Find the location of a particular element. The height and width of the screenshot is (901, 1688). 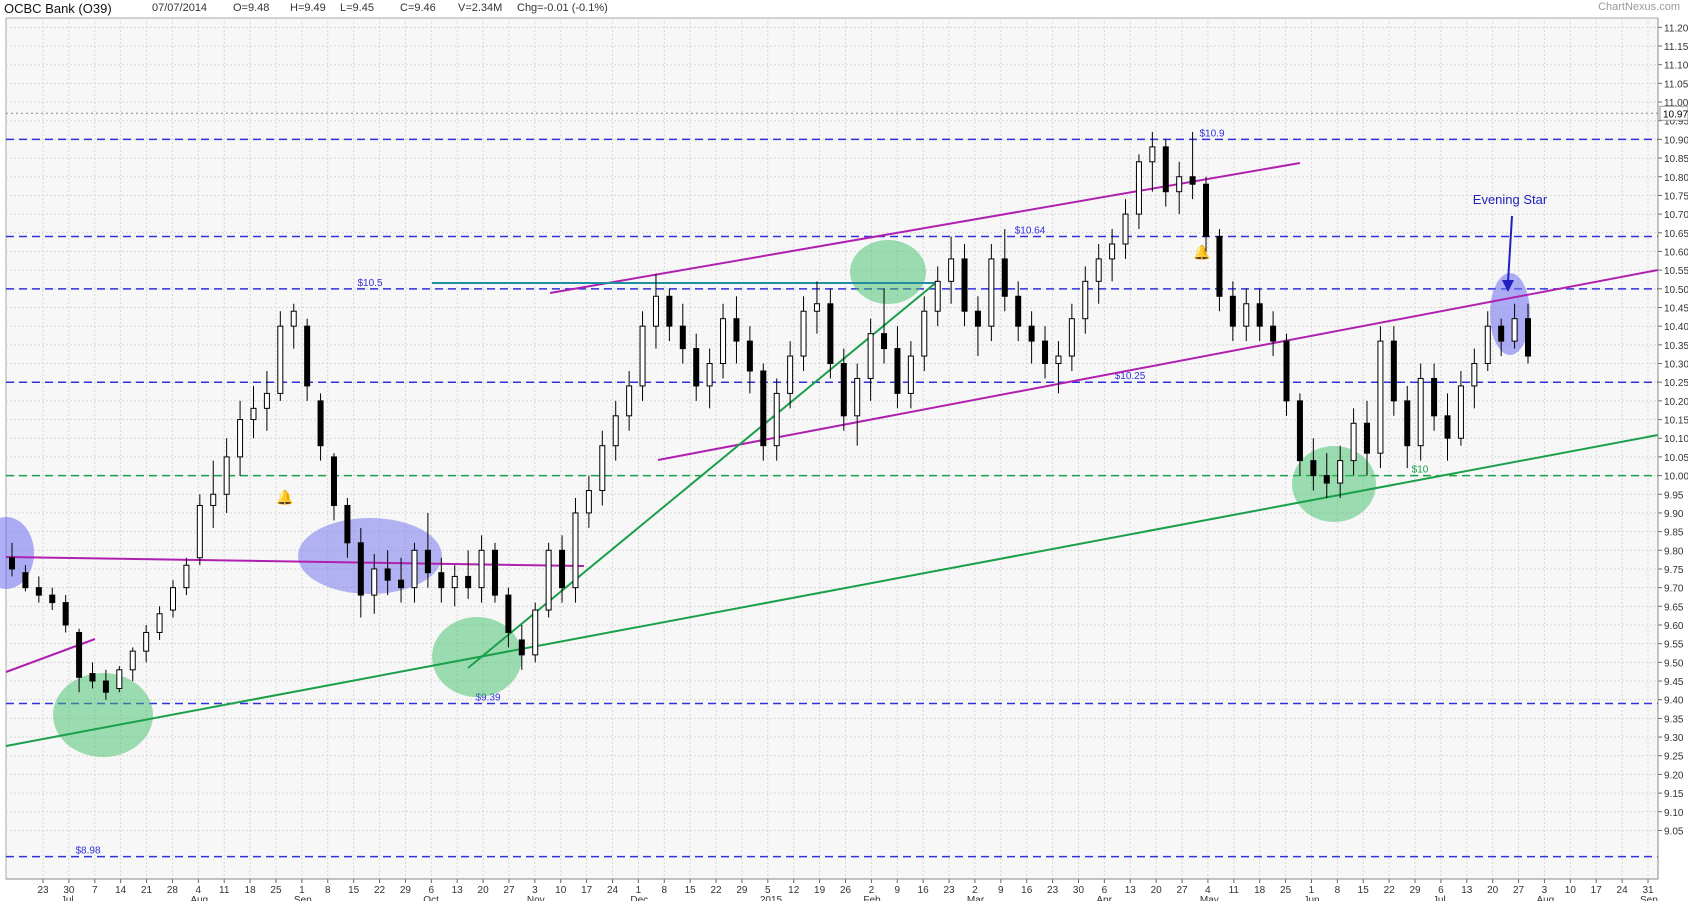

y-tick-label: 9.05 is located at coordinates (1674, 831).